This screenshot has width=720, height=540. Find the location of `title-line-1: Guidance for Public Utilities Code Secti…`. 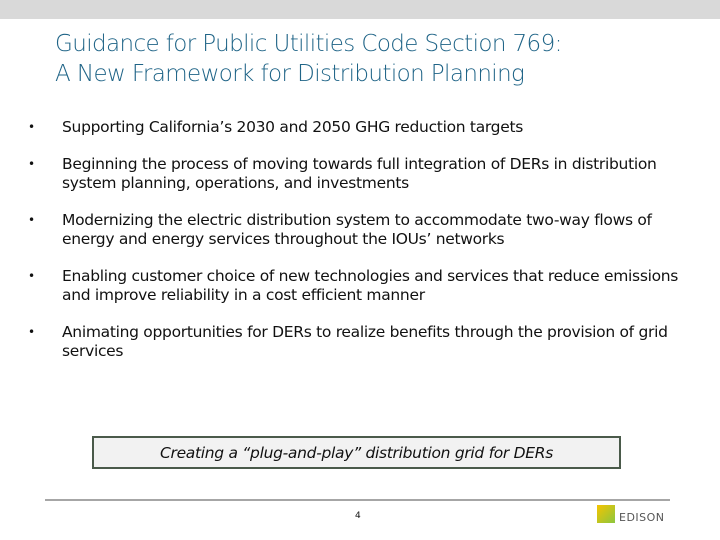

title-line-1: Guidance for Public Utilities Code Secti… is located at coordinates (308, 44).